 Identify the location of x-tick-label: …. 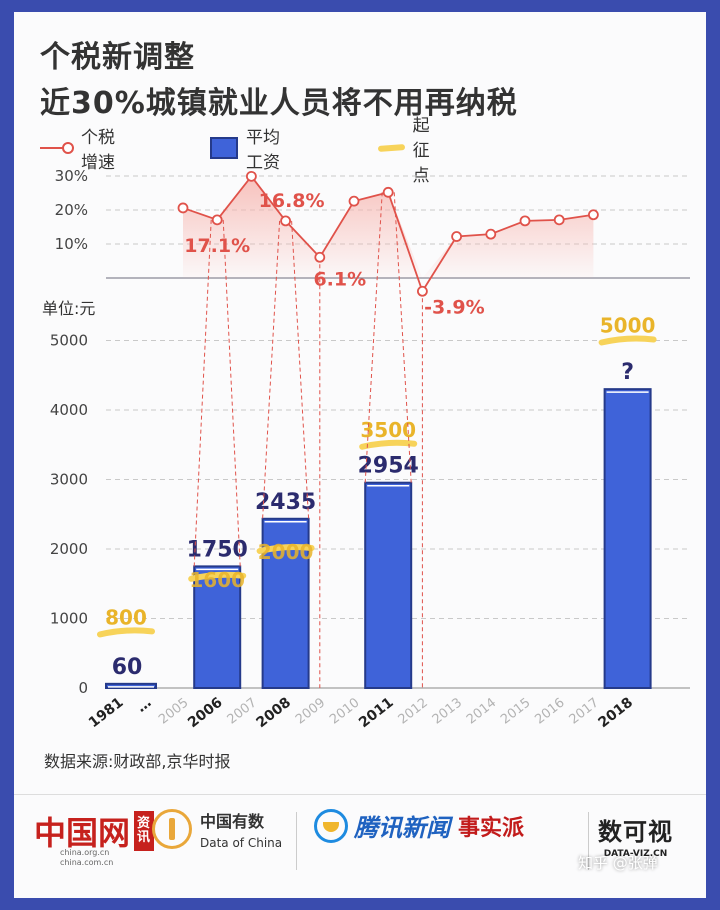
(144, 705).